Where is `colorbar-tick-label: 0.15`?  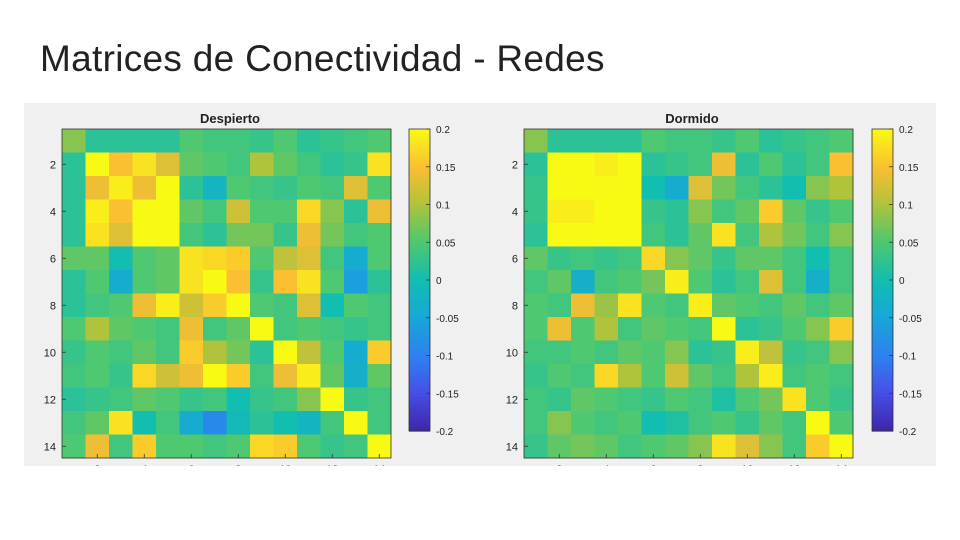 colorbar-tick-label: 0.15 is located at coordinates (909, 168).